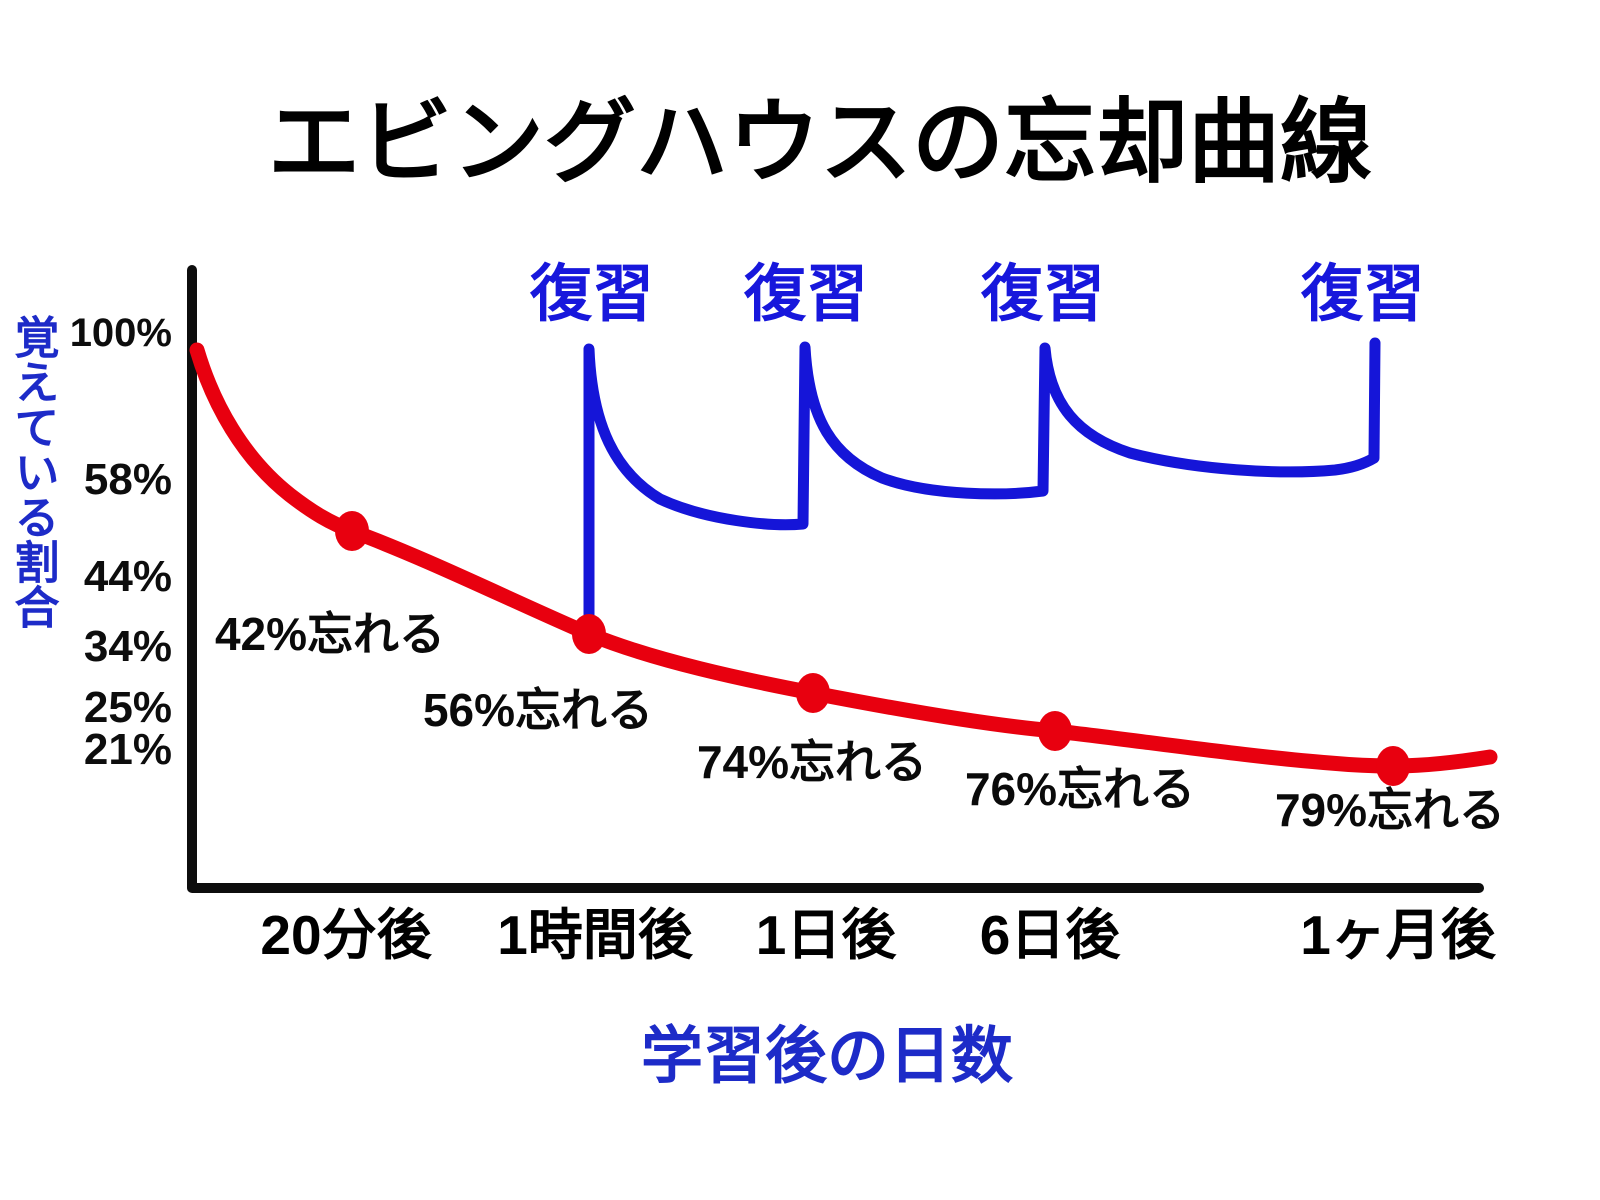 This screenshot has height=1200, width=1600. What do you see at coordinates (1043, 294) in the screenshot?
I see `review-label-3: 復習` at bounding box center [1043, 294].